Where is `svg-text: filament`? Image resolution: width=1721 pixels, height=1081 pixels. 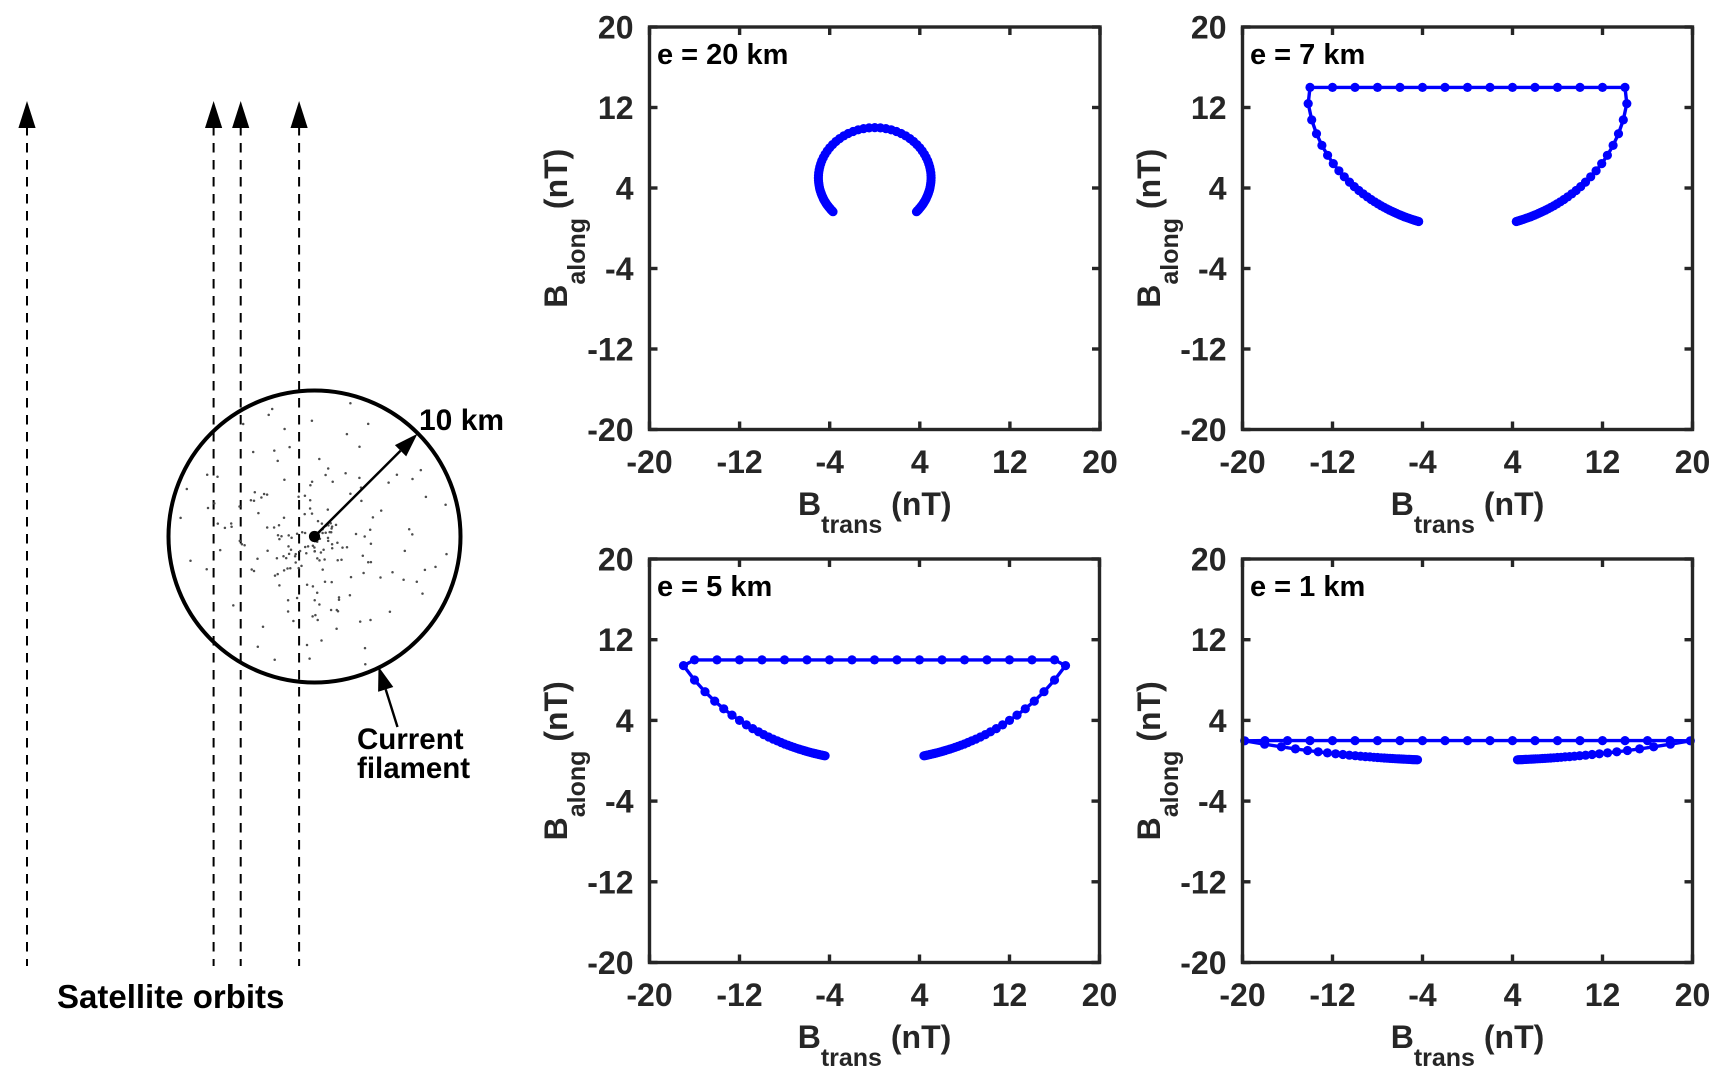
svg-text: filament is located at coordinates (413, 768).